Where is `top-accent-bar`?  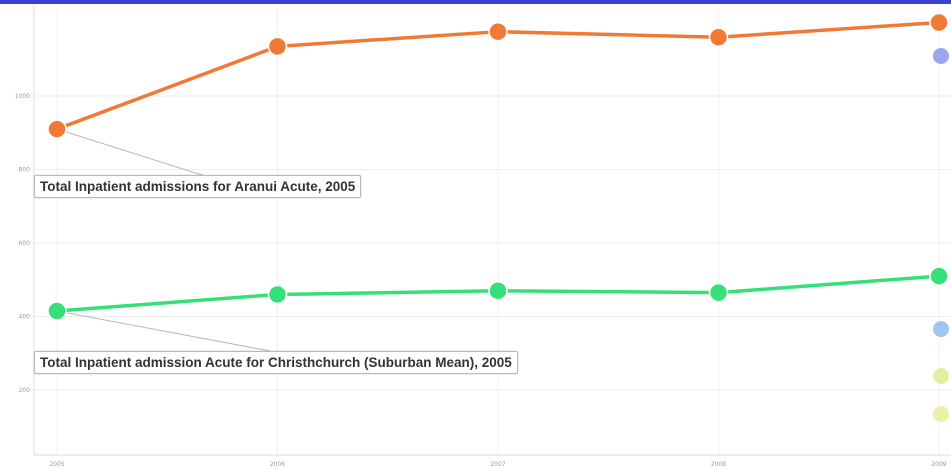 top-accent-bar is located at coordinates (475, 2).